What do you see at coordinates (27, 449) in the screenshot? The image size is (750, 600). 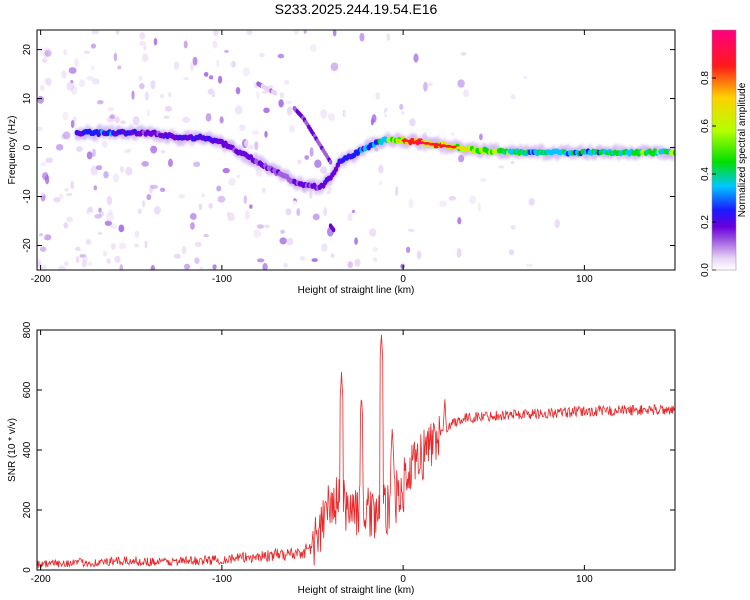 I see `snr-y-tick-label: 400` at bounding box center [27, 449].